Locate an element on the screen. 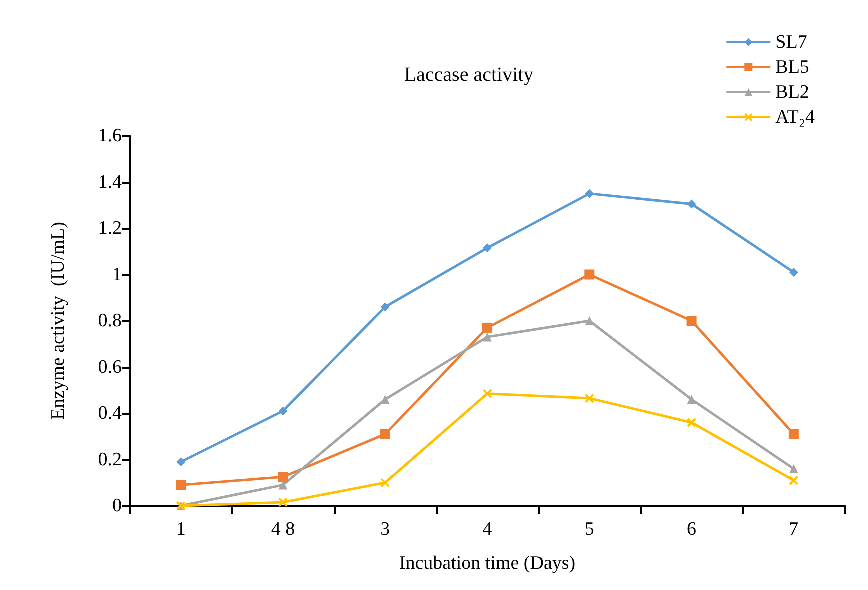  x-tick-label: 4 is located at coordinates (487, 529).